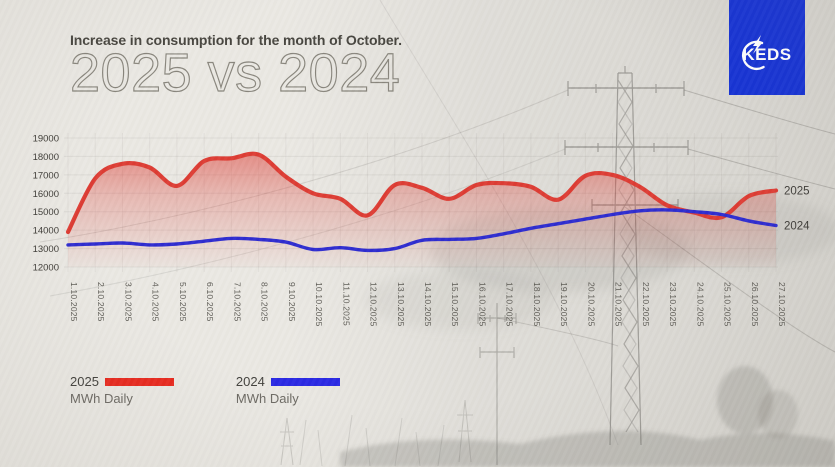 The height and width of the screenshot is (467, 835). What do you see at coordinates (183, 302) in the screenshot?
I see `x-axis-date-label: 5.10.2025` at bounding box center [183, 302].